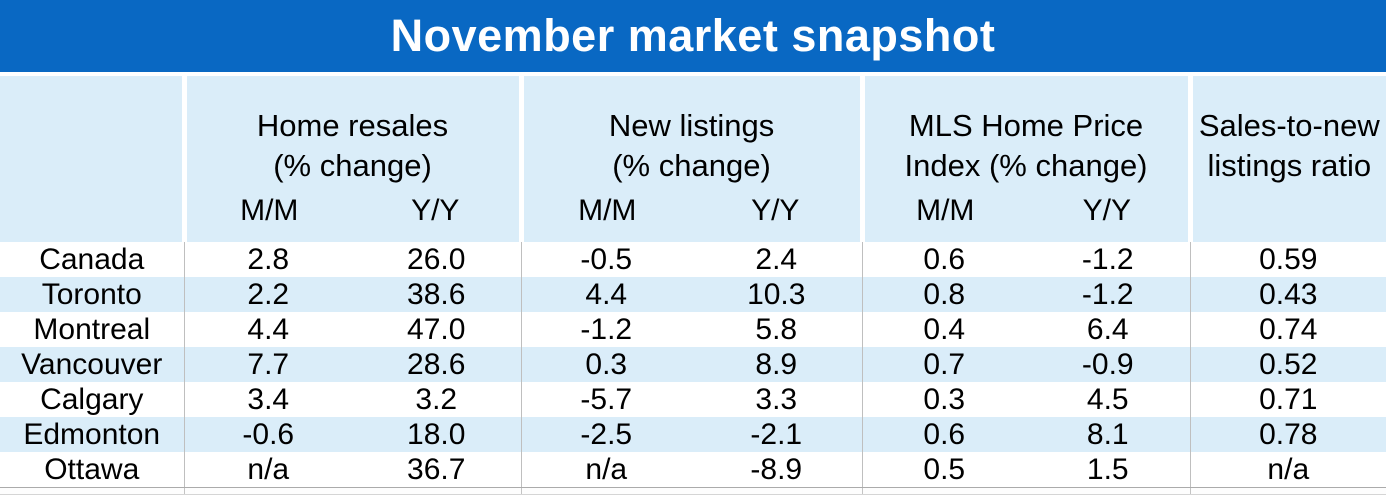 The height and width of the screenshot is (495, 1386). I want to click on table-cell: 0.43, so click(1287, 294).